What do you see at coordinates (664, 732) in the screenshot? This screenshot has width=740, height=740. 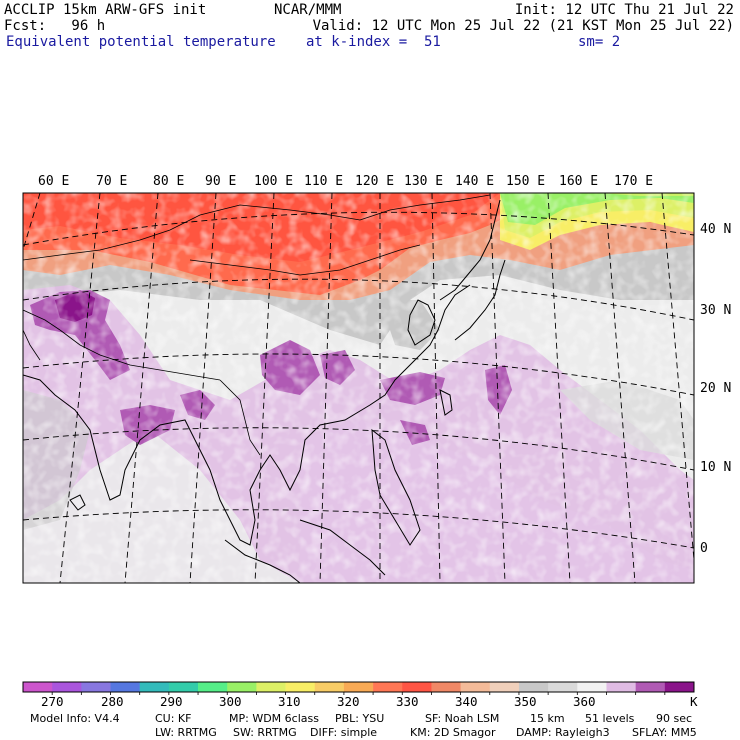 I see `footer-sflay: SFLAY: MM5` at bounding box center [664, 732].